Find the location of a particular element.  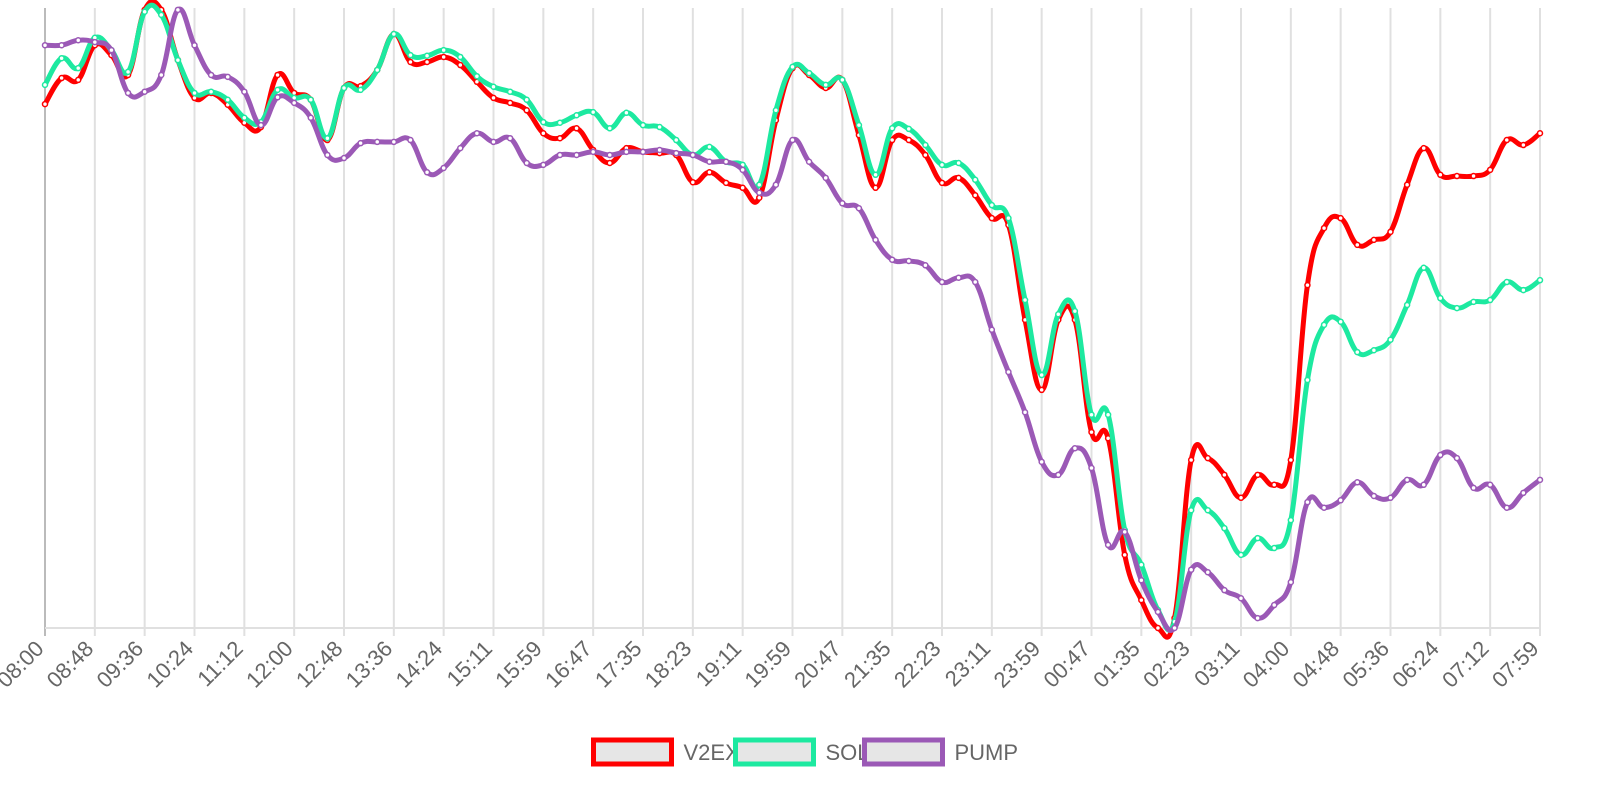

x-tick-label: 19:11 is located at coordinates (718, 663).